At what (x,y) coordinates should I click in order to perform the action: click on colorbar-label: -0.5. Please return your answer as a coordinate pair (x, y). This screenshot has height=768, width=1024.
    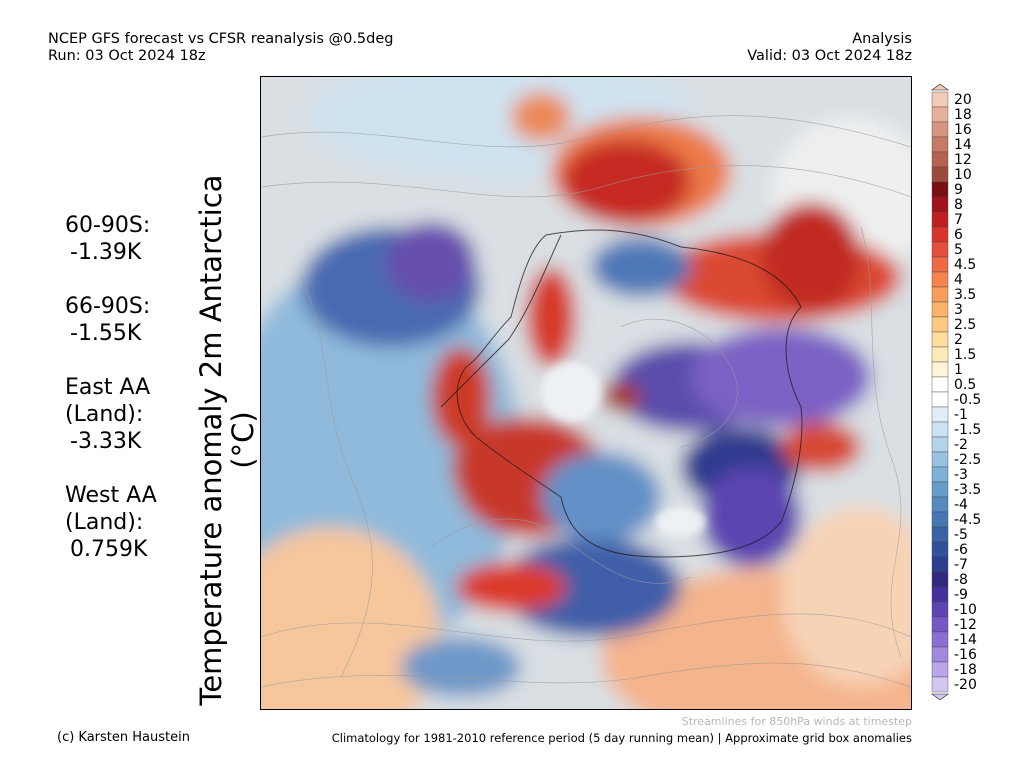
    Looking at the image, I should click on (968, 400).